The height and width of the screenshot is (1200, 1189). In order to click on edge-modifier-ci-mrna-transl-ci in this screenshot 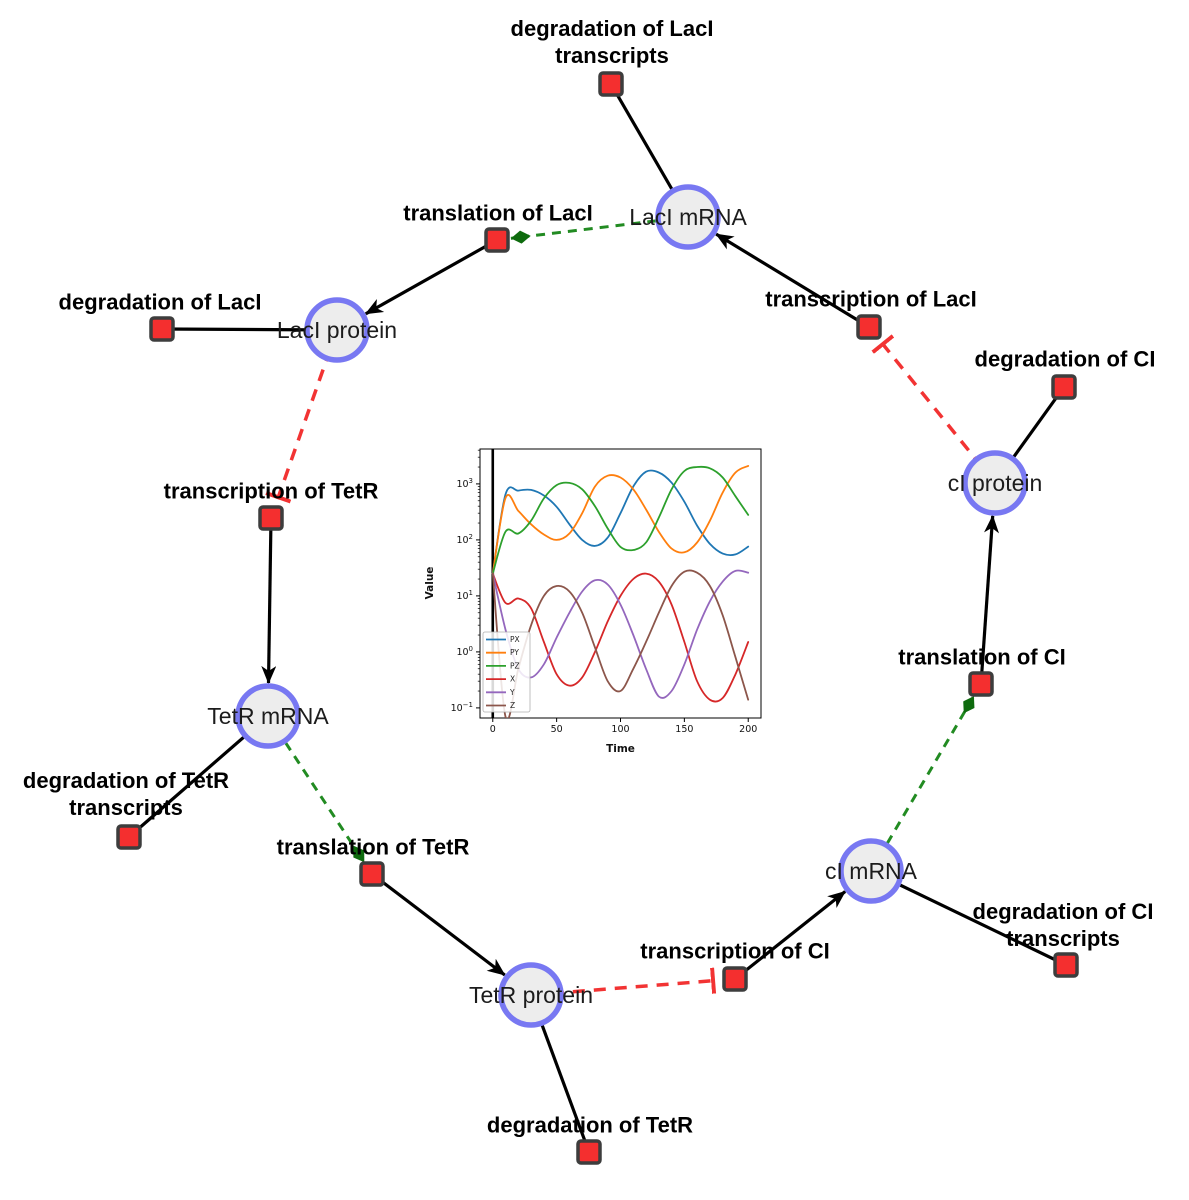, I will do `click(922, 783)`.